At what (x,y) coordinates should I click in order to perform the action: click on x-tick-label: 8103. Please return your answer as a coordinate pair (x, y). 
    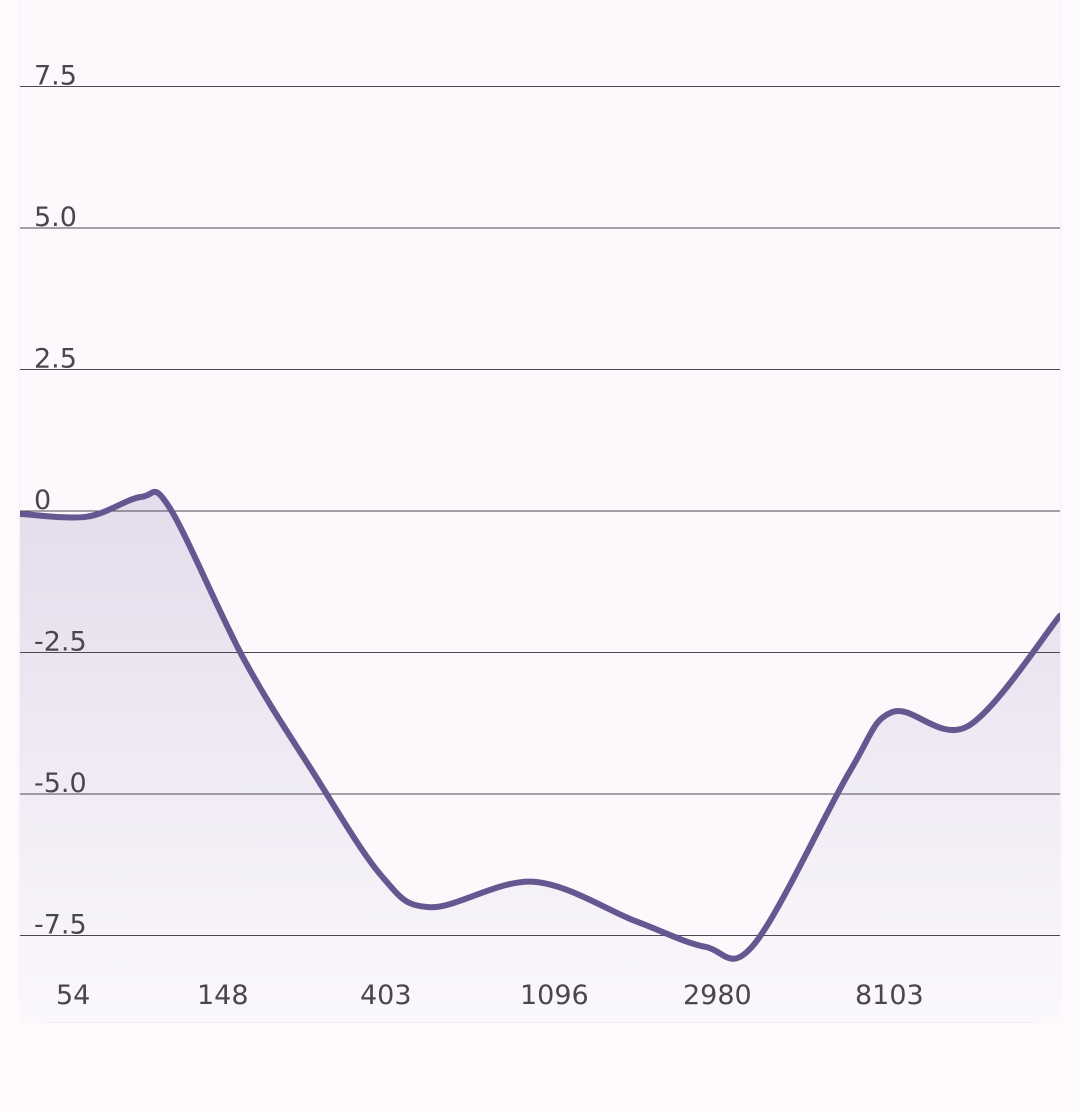
    Looking at the image, I should click on (889, 995).